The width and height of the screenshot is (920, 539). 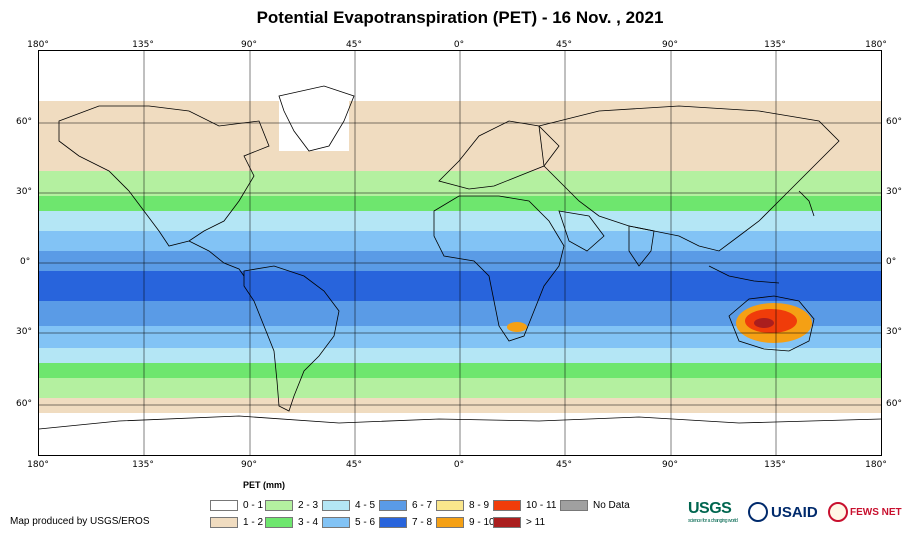 What do you see at coordinates (838, 512) in the screenshot?
I see `fews-seal-icon` at bounding box center [838, 512].